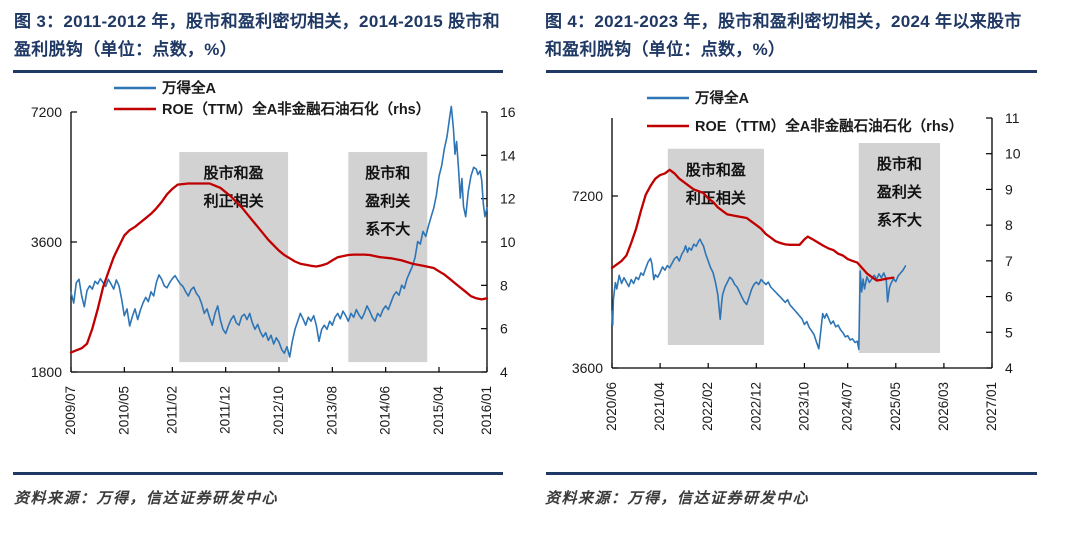 The image size is (1080, 537). What do you see at coordinates (508, 155) in the screenshot?
I see `y-right-tick-label: 14` at bounding box center [508, 155].